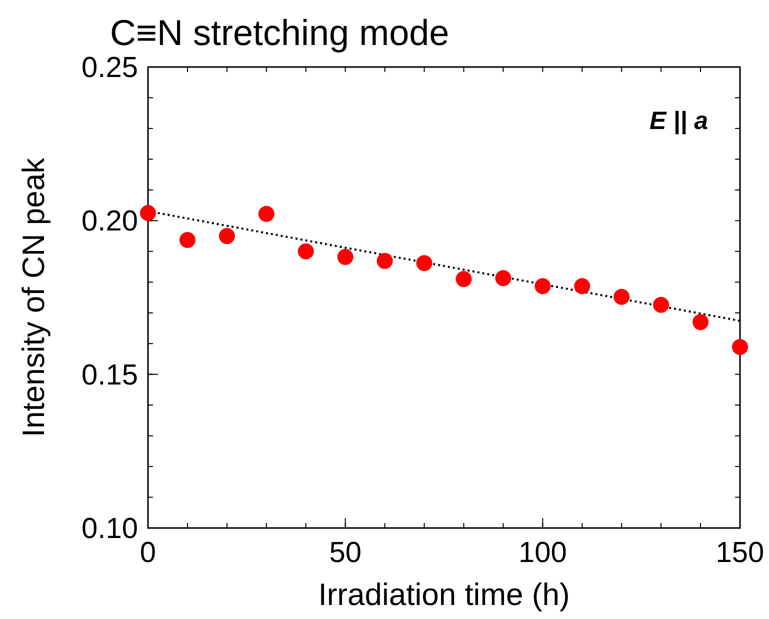 The width and height of the screenshot is (769, 619). Describe the element at coordinates (110, 222) in the screenshot. I see `y-tick-label: 0.20` at that location.